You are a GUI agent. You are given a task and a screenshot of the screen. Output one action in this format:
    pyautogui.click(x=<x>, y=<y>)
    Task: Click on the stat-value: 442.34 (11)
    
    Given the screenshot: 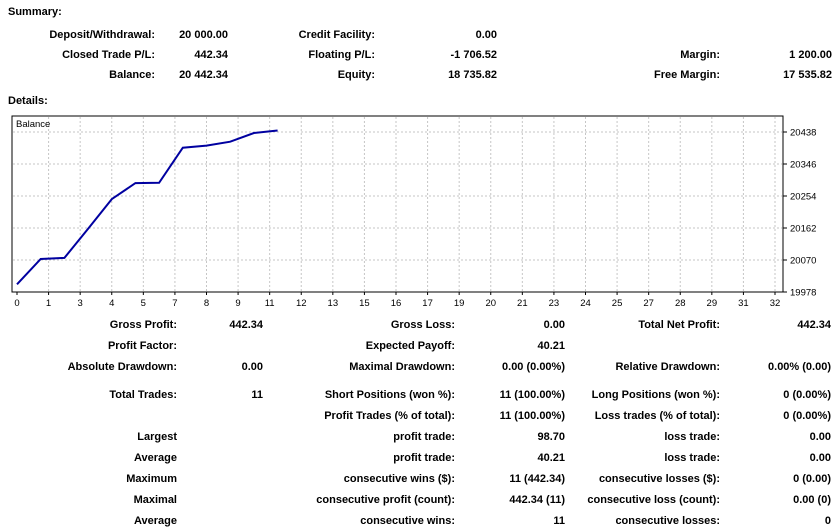 What is the action you would take?
    pyautogui.click(x=537, y=500)
    